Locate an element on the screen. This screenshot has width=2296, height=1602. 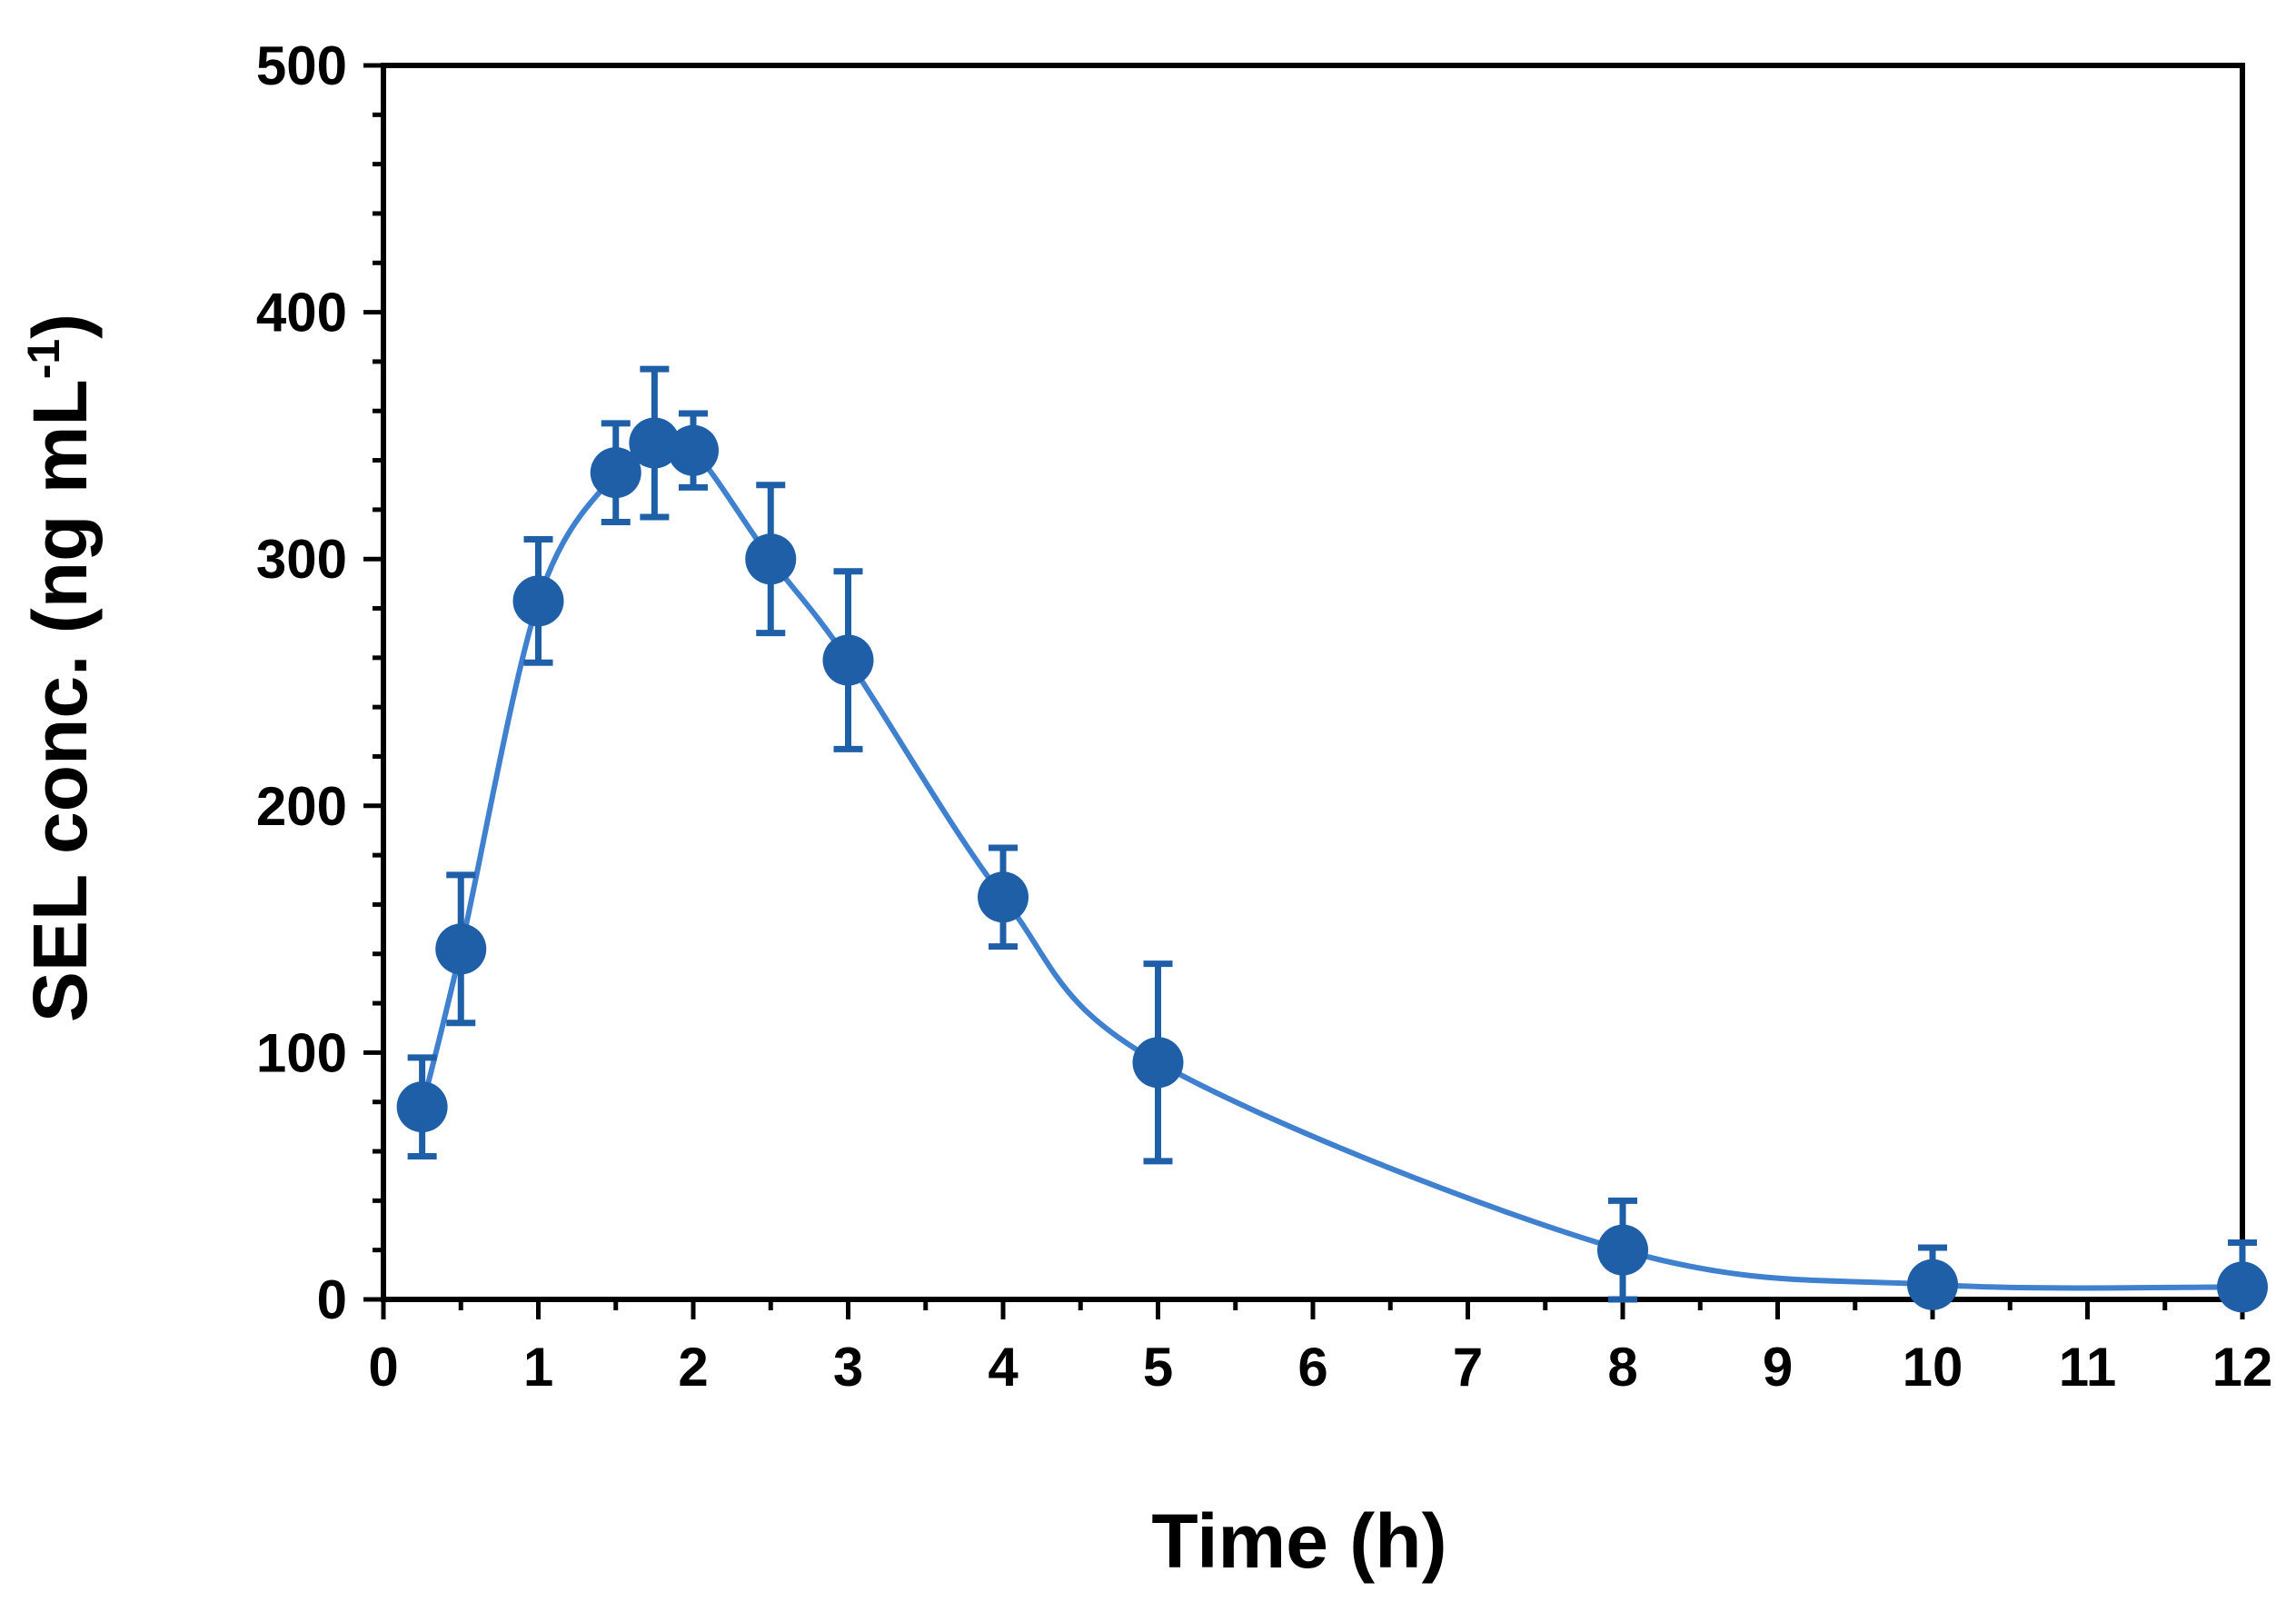
y-tick-label: 200 is located at coordinates (301, 806).